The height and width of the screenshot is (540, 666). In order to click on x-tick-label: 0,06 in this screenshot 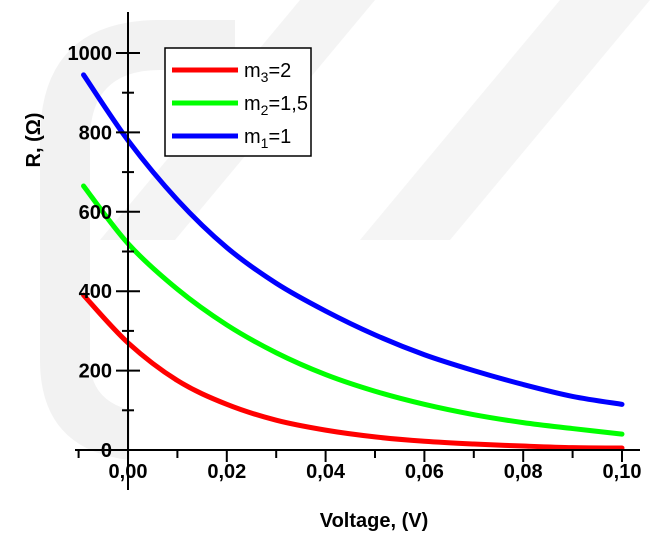, I will do `click(424, 472)`.